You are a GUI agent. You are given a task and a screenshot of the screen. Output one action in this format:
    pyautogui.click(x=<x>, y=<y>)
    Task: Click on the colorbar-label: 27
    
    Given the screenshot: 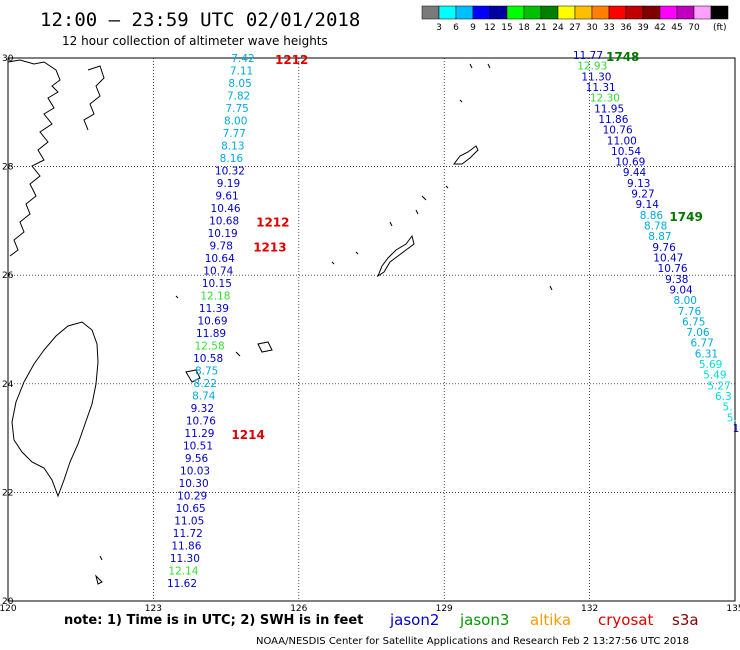 What is the action you would take?
    pyautogui.click(x=574, y=28)
    